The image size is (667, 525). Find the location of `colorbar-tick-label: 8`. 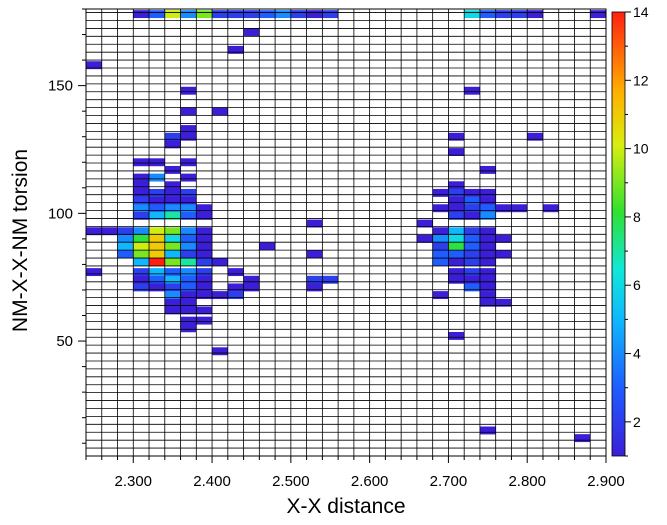

colorbar-tick-label: 8 is located at coordinates (637, 217).